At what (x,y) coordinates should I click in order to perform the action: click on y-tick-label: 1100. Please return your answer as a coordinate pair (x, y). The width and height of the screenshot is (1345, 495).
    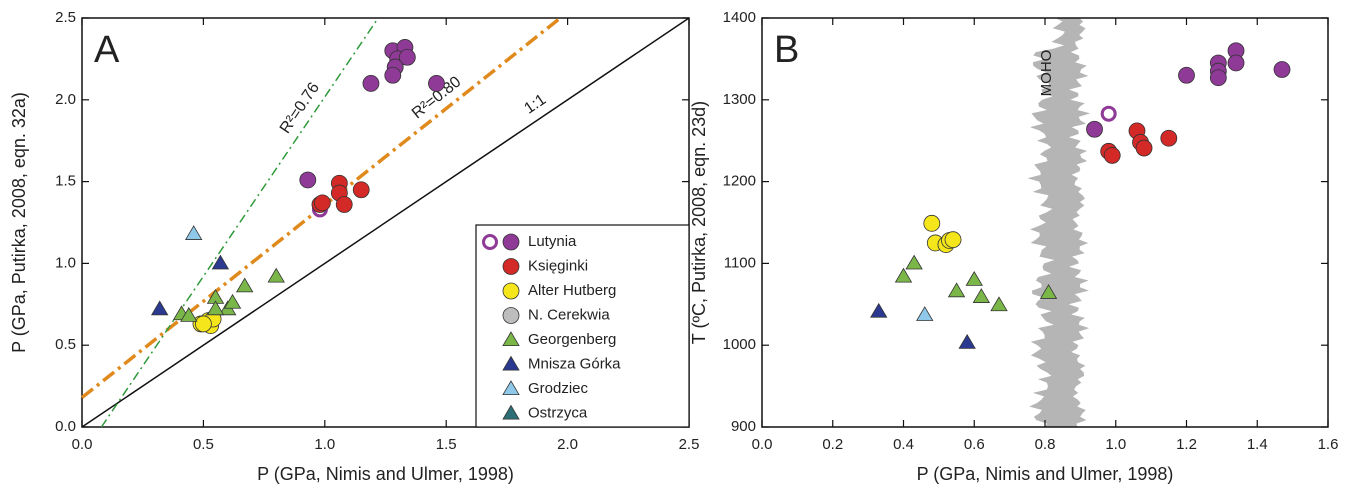
    Looking at the image, I should click on (740, 262).